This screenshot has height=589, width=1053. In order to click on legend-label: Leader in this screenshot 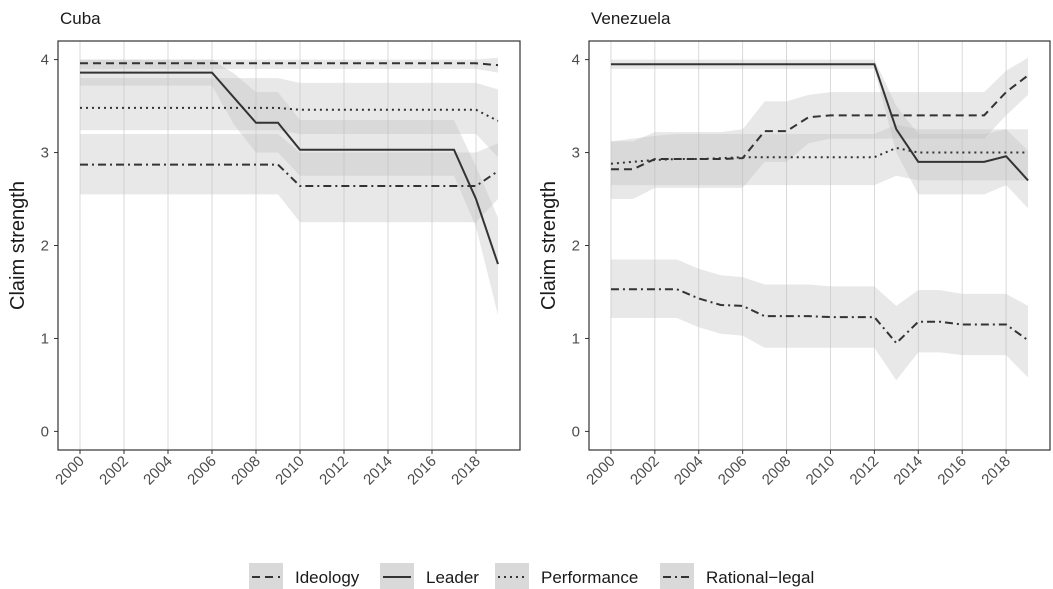, I will do `click(452, 577)`.